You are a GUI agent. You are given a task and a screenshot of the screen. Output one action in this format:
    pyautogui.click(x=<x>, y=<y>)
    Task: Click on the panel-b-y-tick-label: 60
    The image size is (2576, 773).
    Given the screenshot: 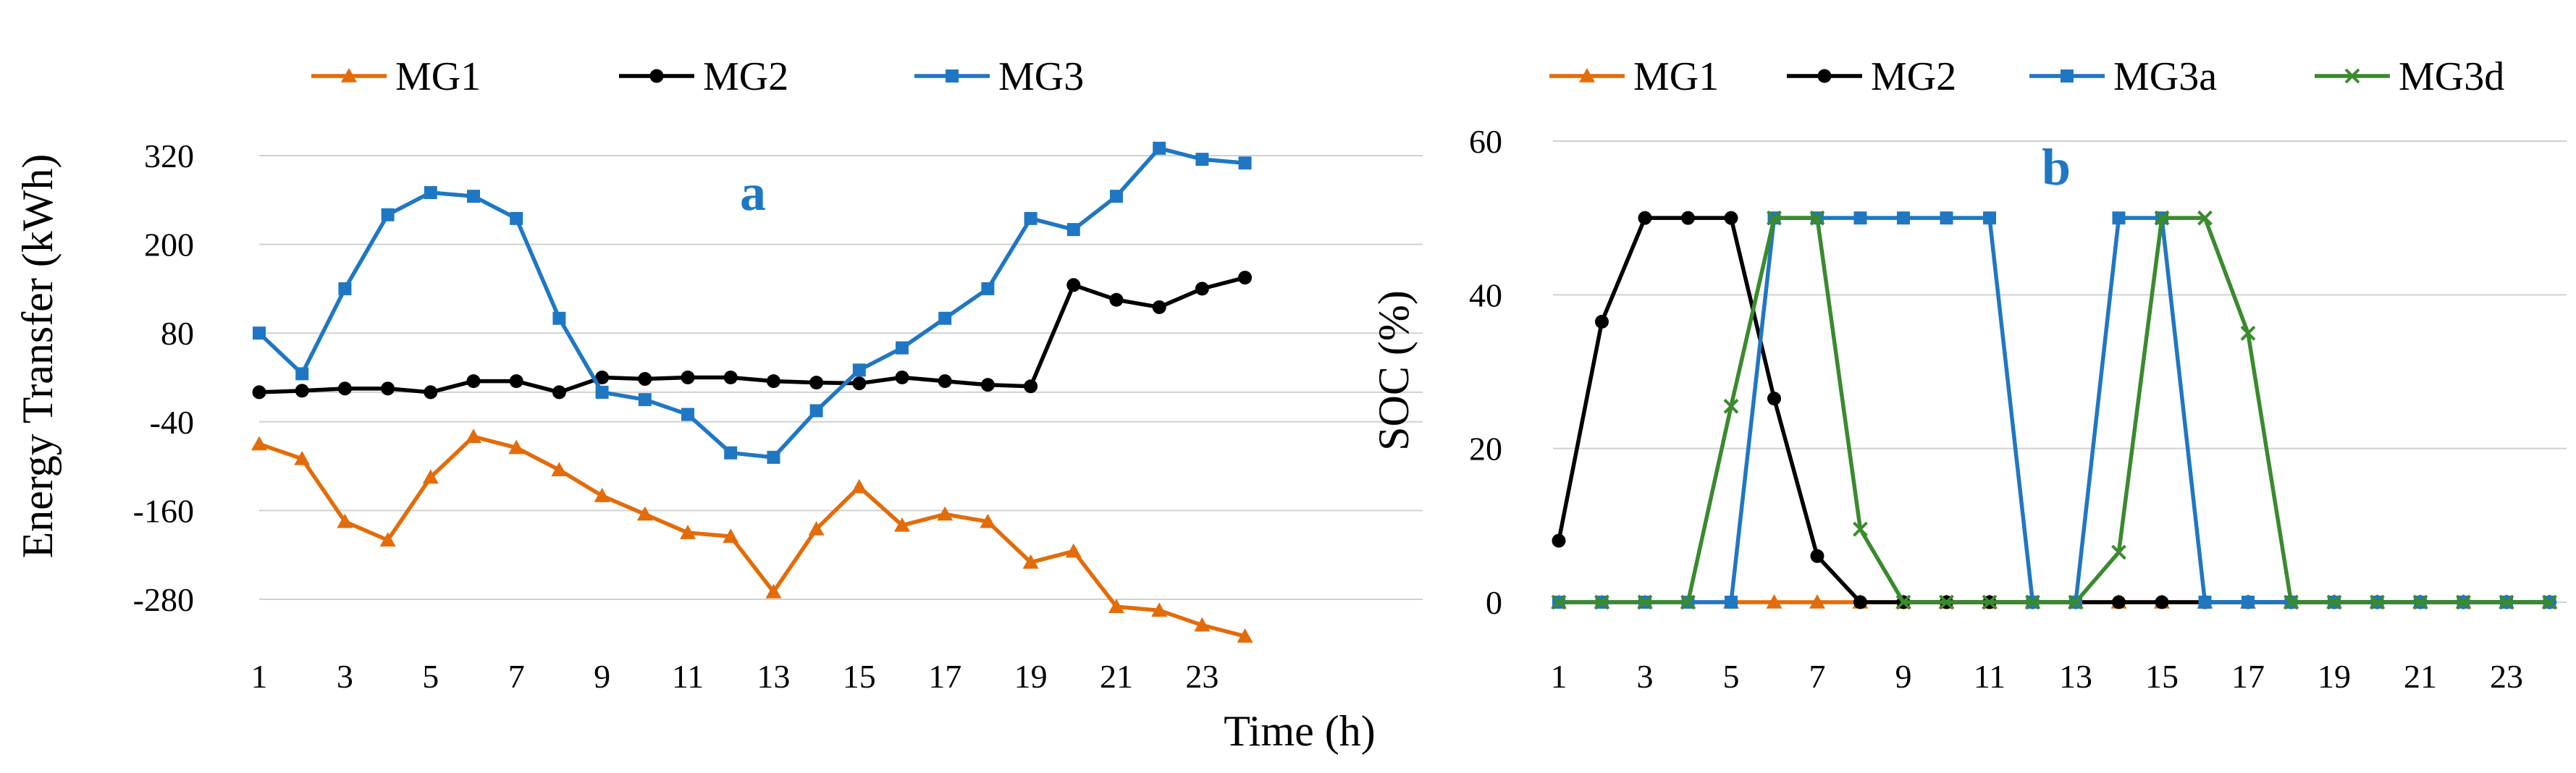 What is the action you would take?
    pyautogui.click(x=1485, y=141)
    